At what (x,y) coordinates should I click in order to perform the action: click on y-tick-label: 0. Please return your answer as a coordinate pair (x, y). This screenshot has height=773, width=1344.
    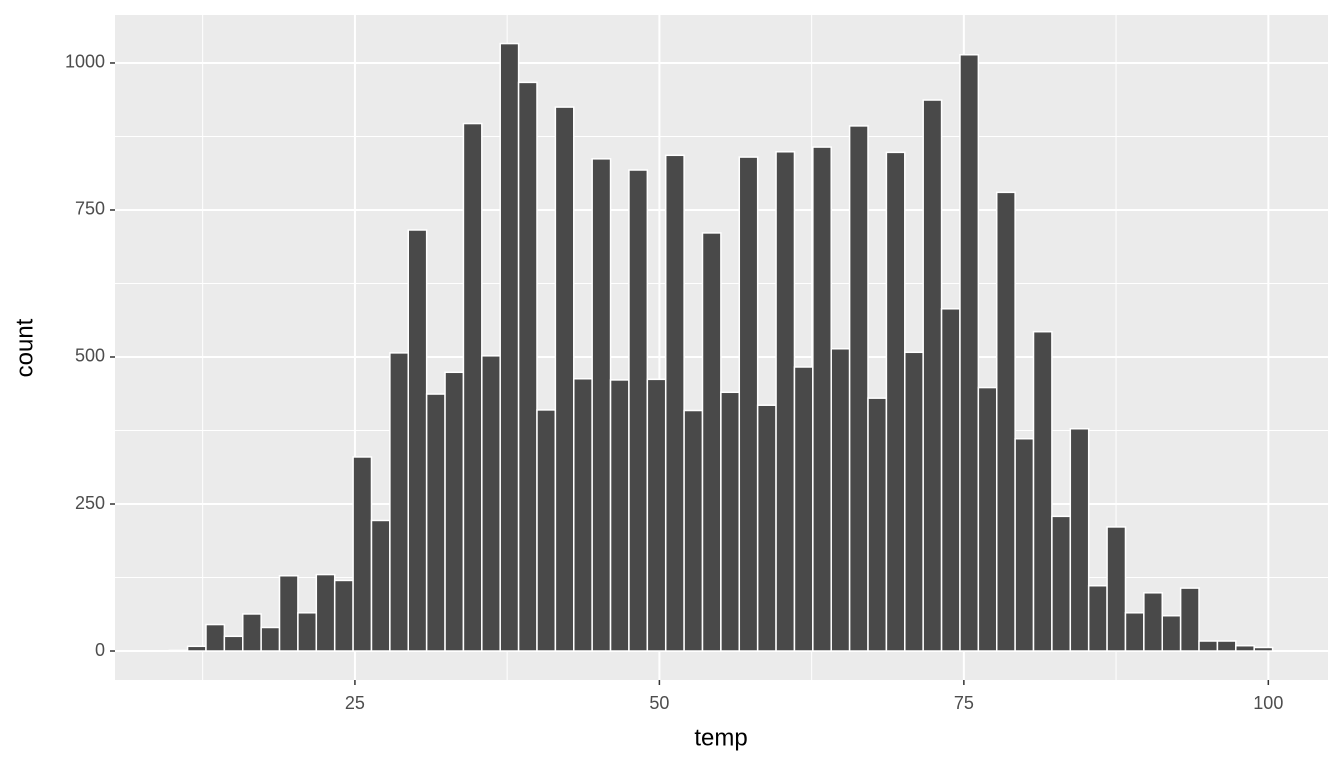
    Looking at the image, I should click on (100, 650).